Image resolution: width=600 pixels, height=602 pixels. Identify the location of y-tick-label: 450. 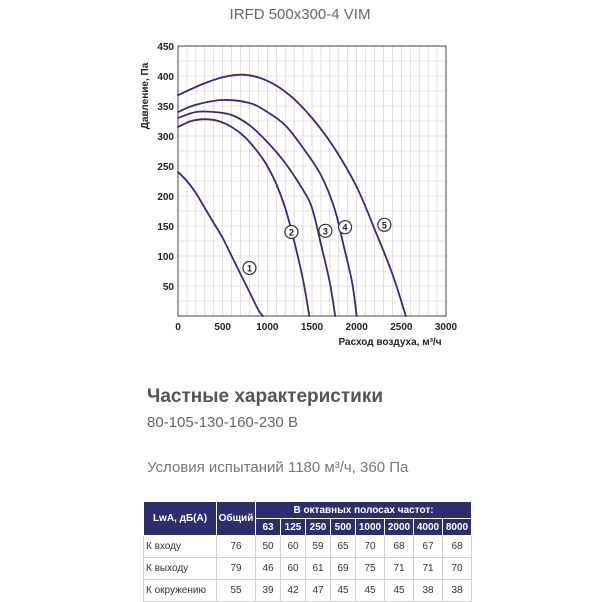
(165, 47).